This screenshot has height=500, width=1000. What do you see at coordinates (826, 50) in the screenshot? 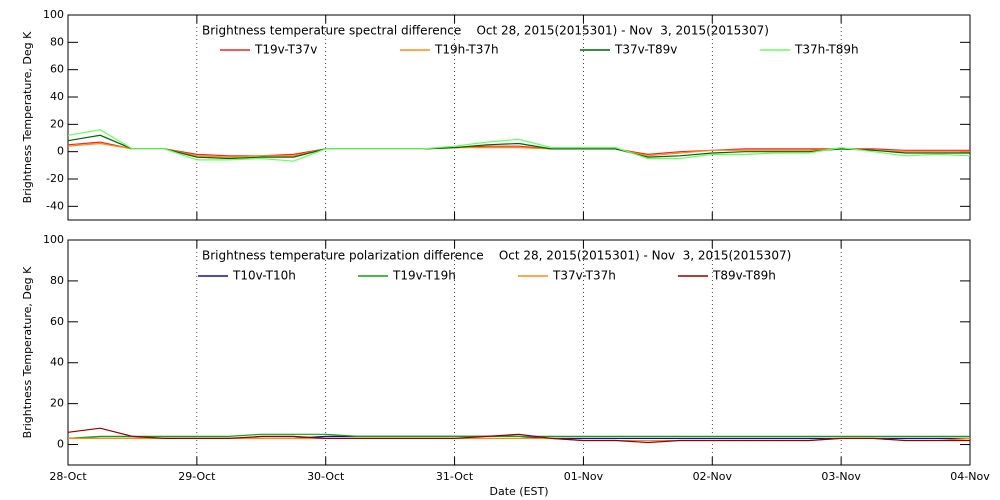
I see `legend-label: T37h-T89h` at bounding box center [826, 50].